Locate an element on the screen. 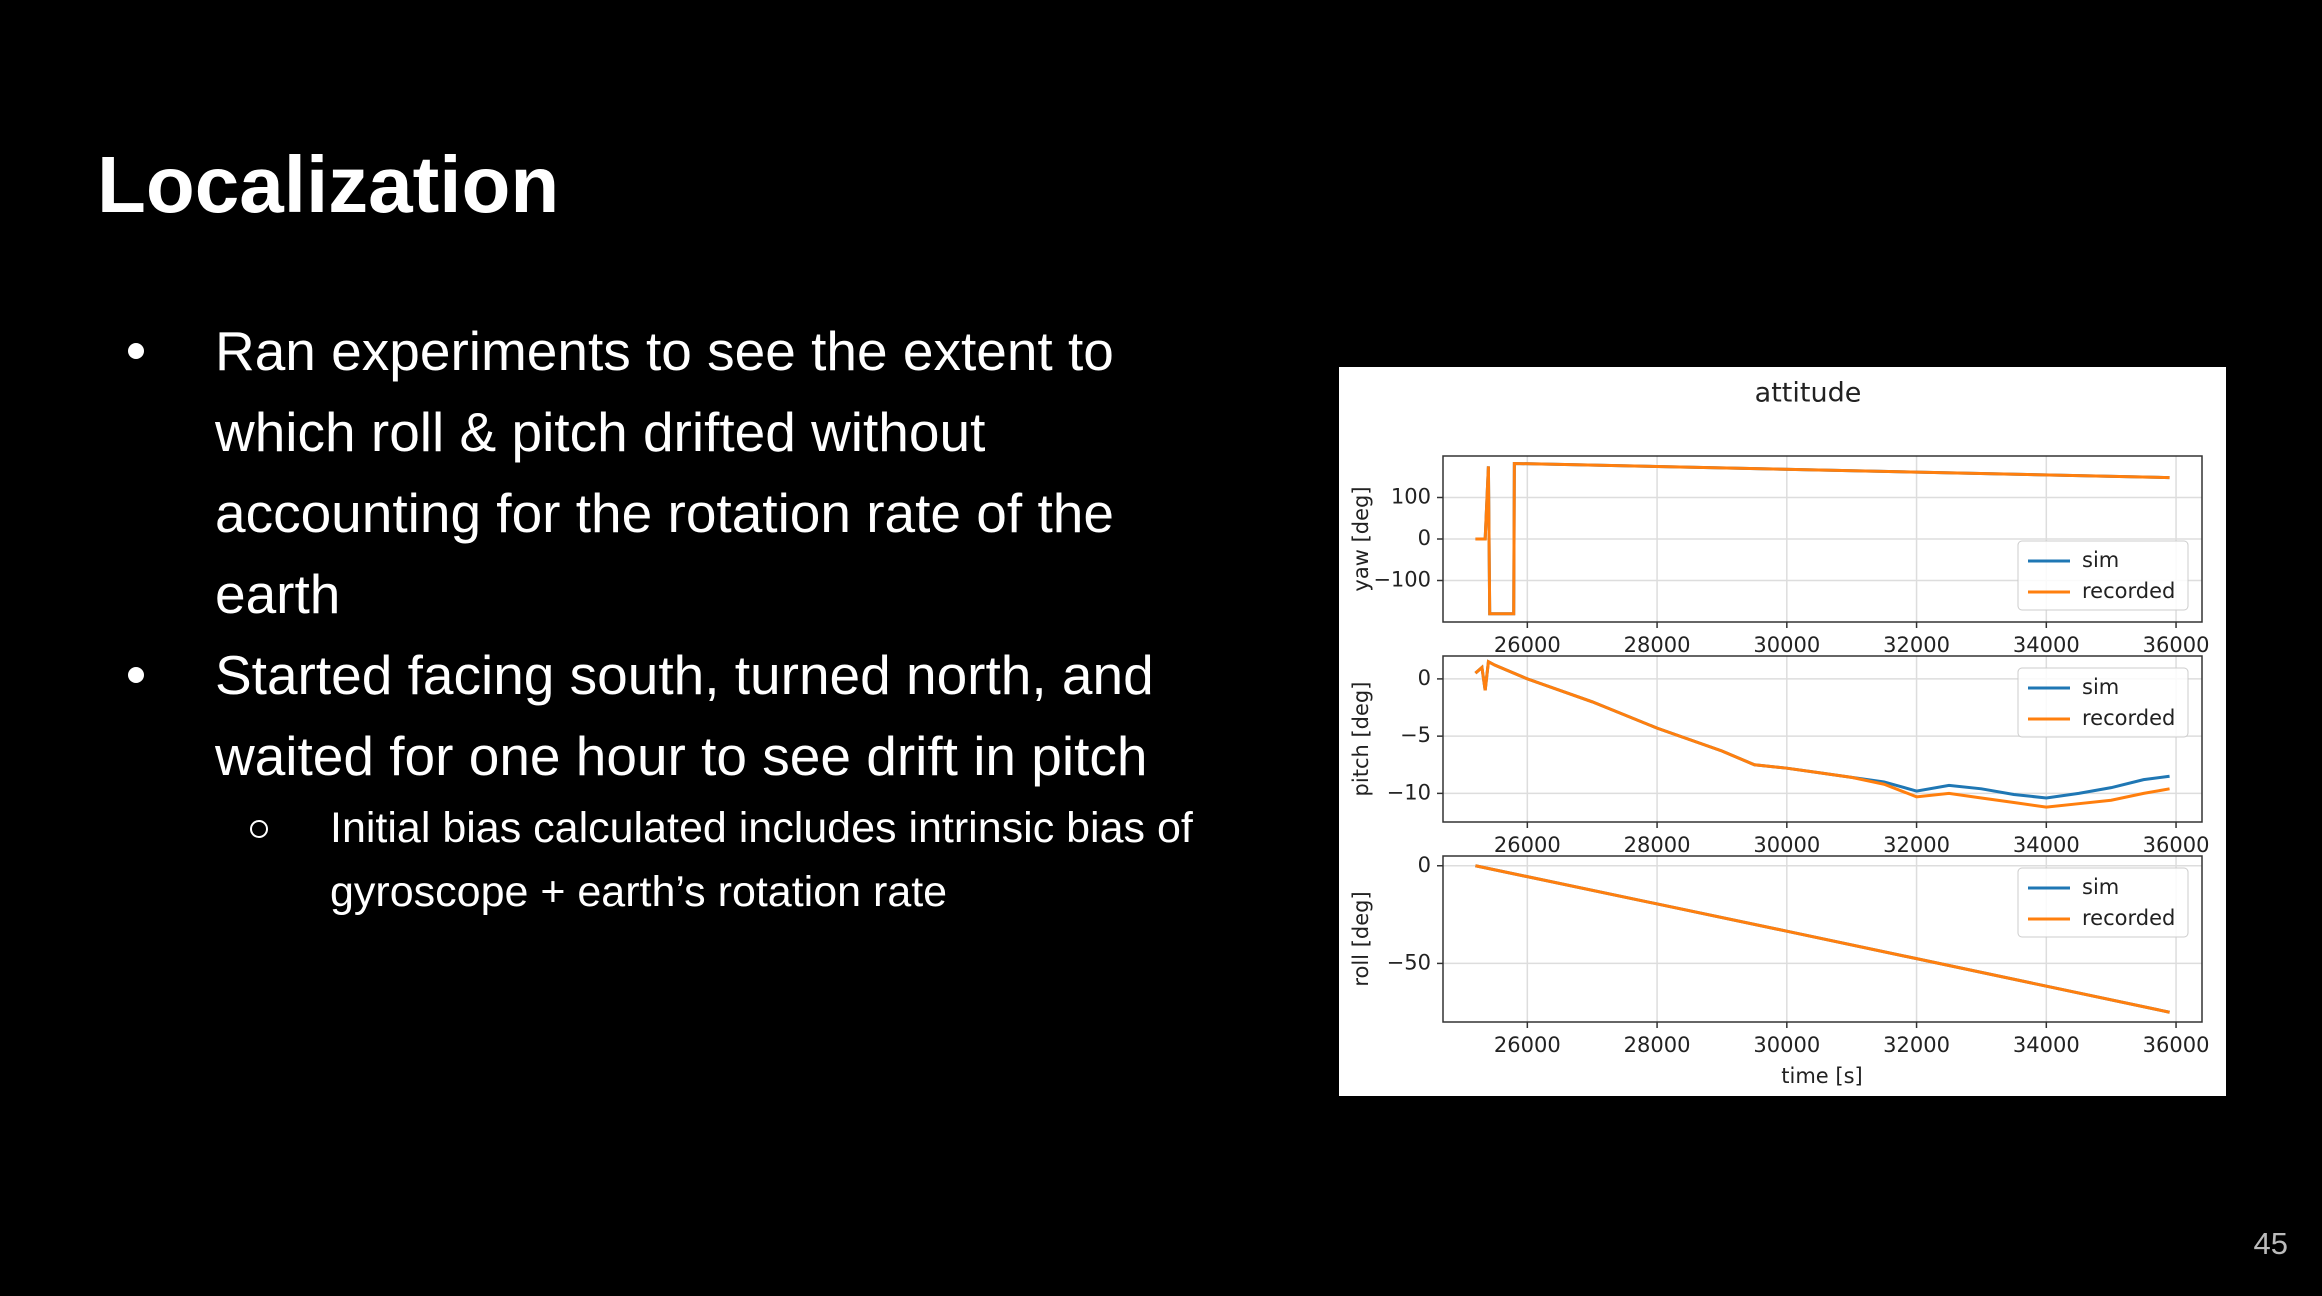 The width and height of the screenshot is (2322, 1296). y-tick-label: −50 is located at coordinates (1409, 962).